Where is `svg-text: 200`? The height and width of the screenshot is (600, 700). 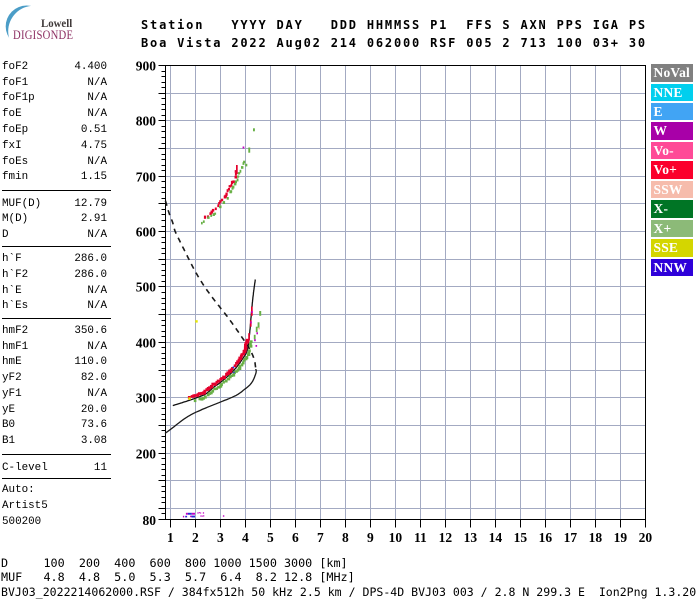 svg-text: 200 is located at coordinates (146, 453).